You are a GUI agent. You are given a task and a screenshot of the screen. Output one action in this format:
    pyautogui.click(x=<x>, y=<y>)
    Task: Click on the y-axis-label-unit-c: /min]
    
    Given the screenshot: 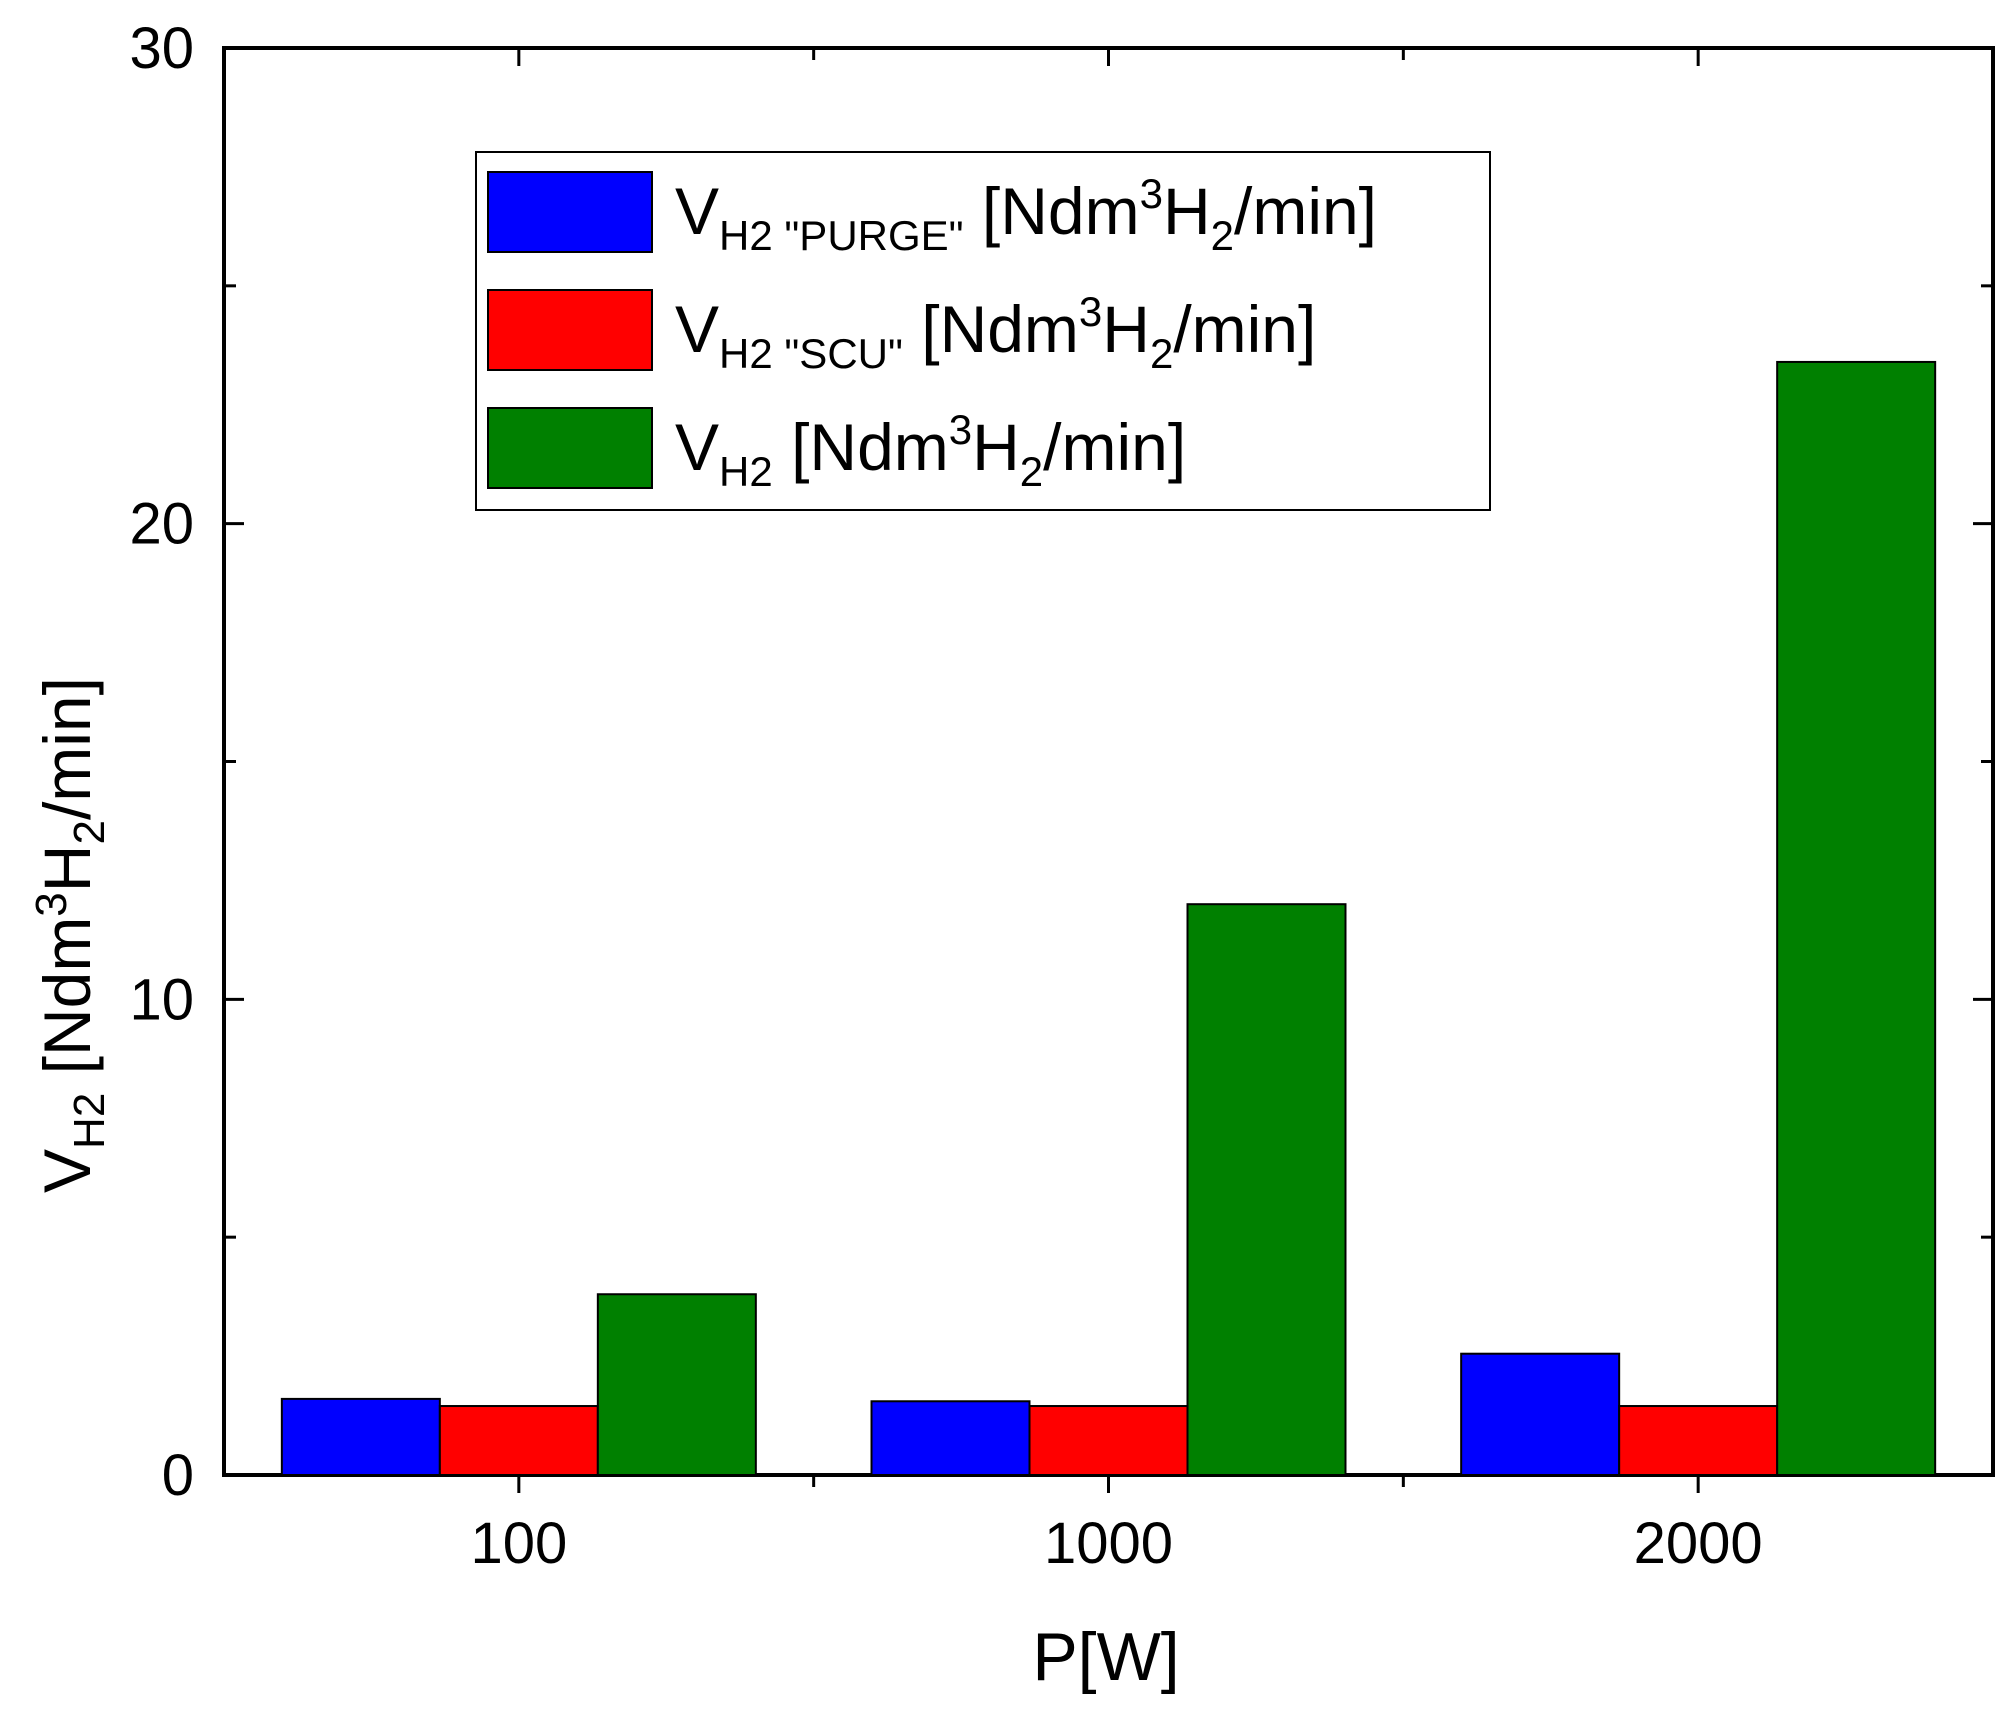 What is the action you would take?
    pyautogui.click(x=67, y=748)
    